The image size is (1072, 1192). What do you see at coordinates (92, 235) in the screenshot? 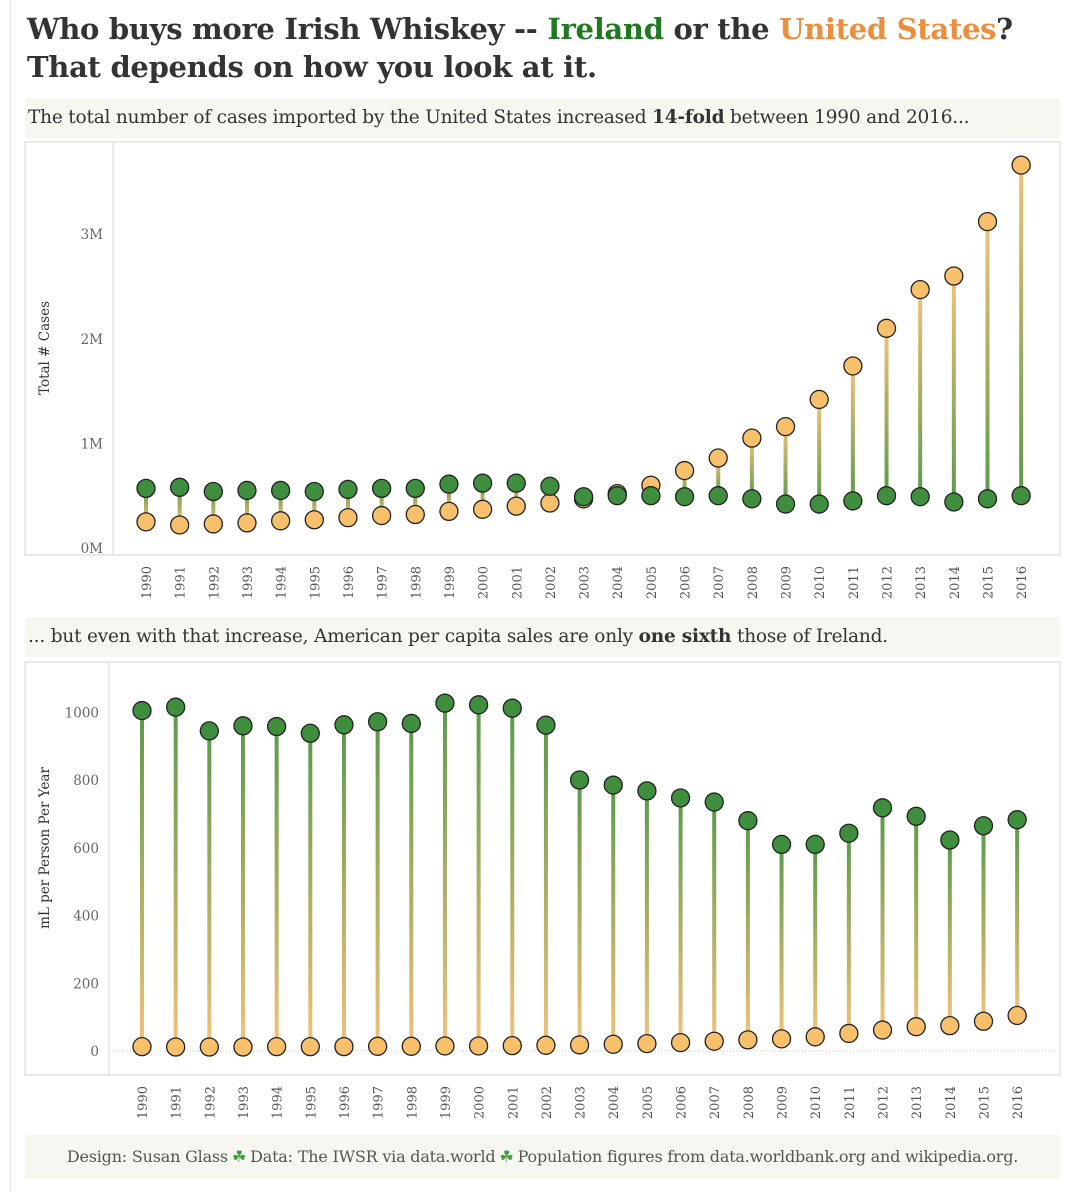
I see `y-tick-label: 3M` at bounding box center [92, 235].